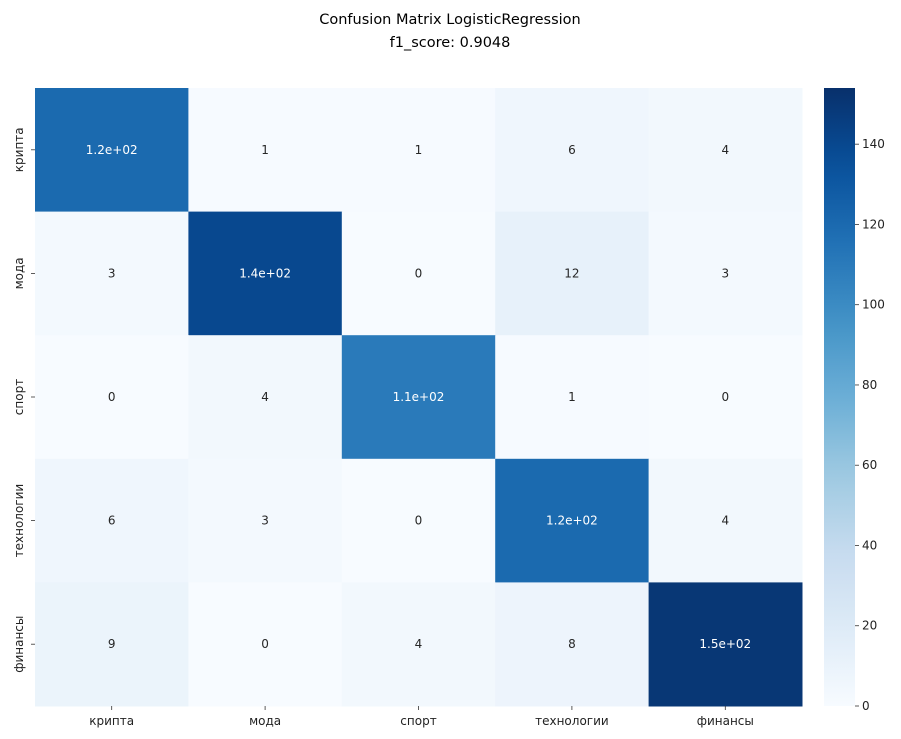 The image size is (901, 739). Describe the element at coordinates (873, 224) in the screenshot. I see `colorbar-tick-label: 120` at that location.